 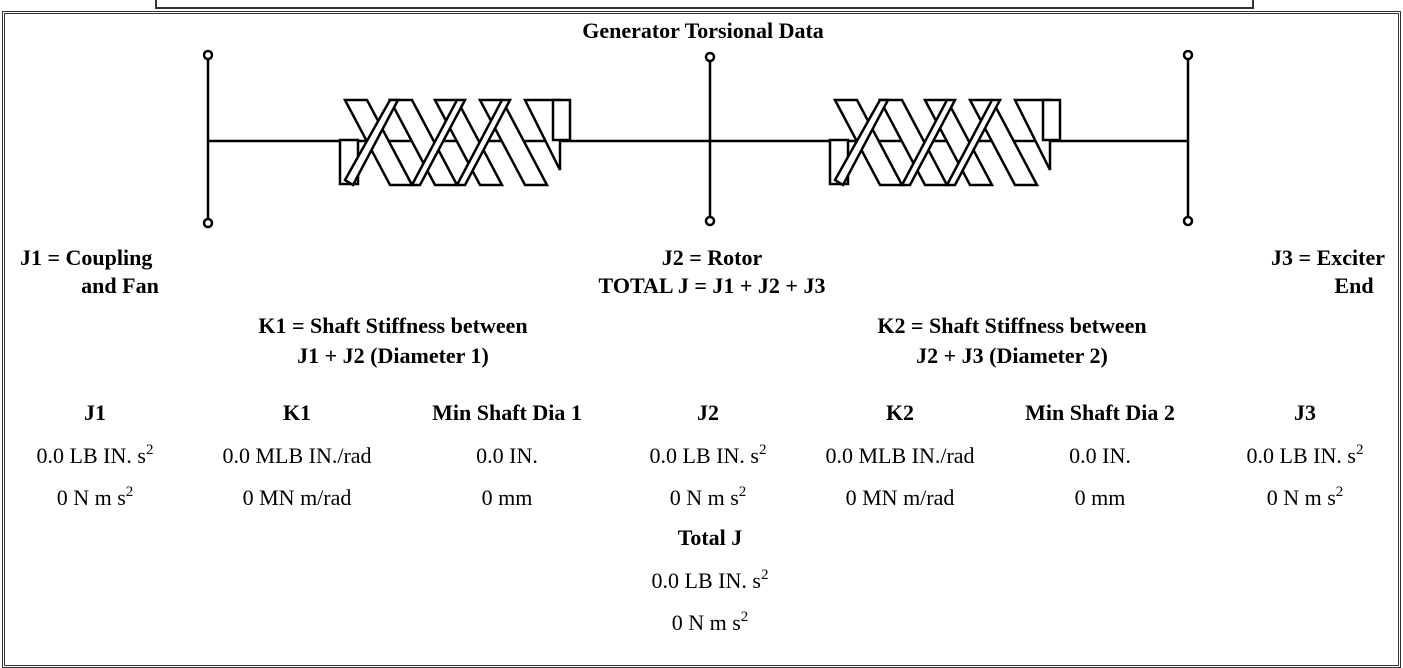 I want to click on column-header: J2, so click(x=708, y=412).